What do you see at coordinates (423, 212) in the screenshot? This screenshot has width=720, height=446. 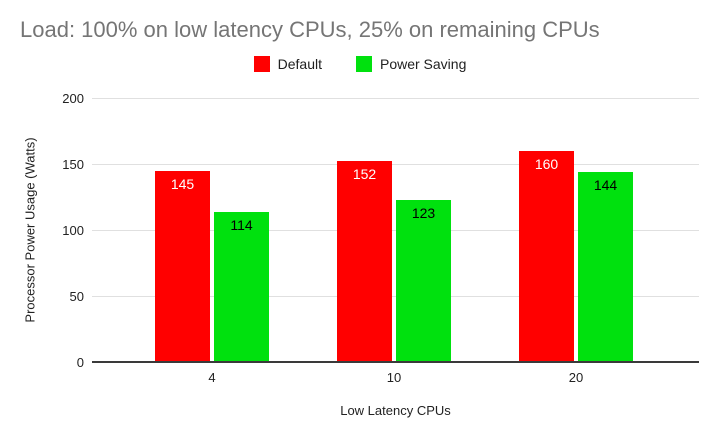 I see `bar-value-label: 123` at bounding box center [423, 212].